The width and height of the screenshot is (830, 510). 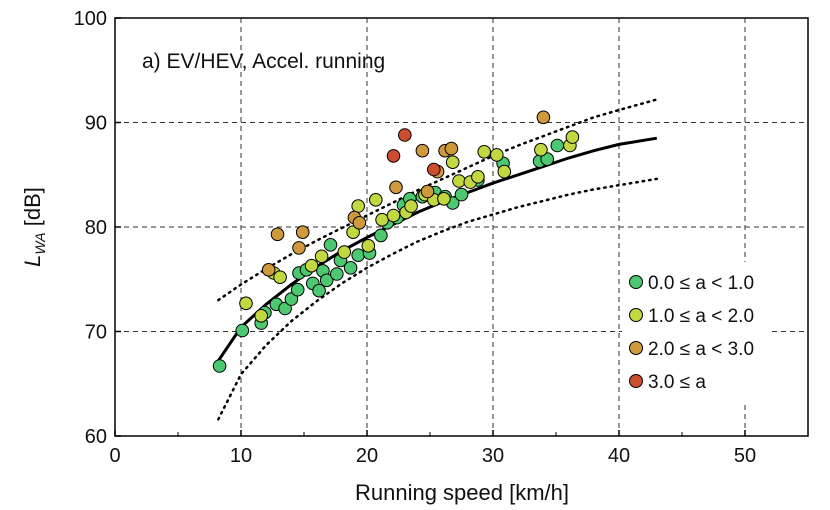 I want to click on y-axis-title-unit: [dB], so click(x=32, y=209).